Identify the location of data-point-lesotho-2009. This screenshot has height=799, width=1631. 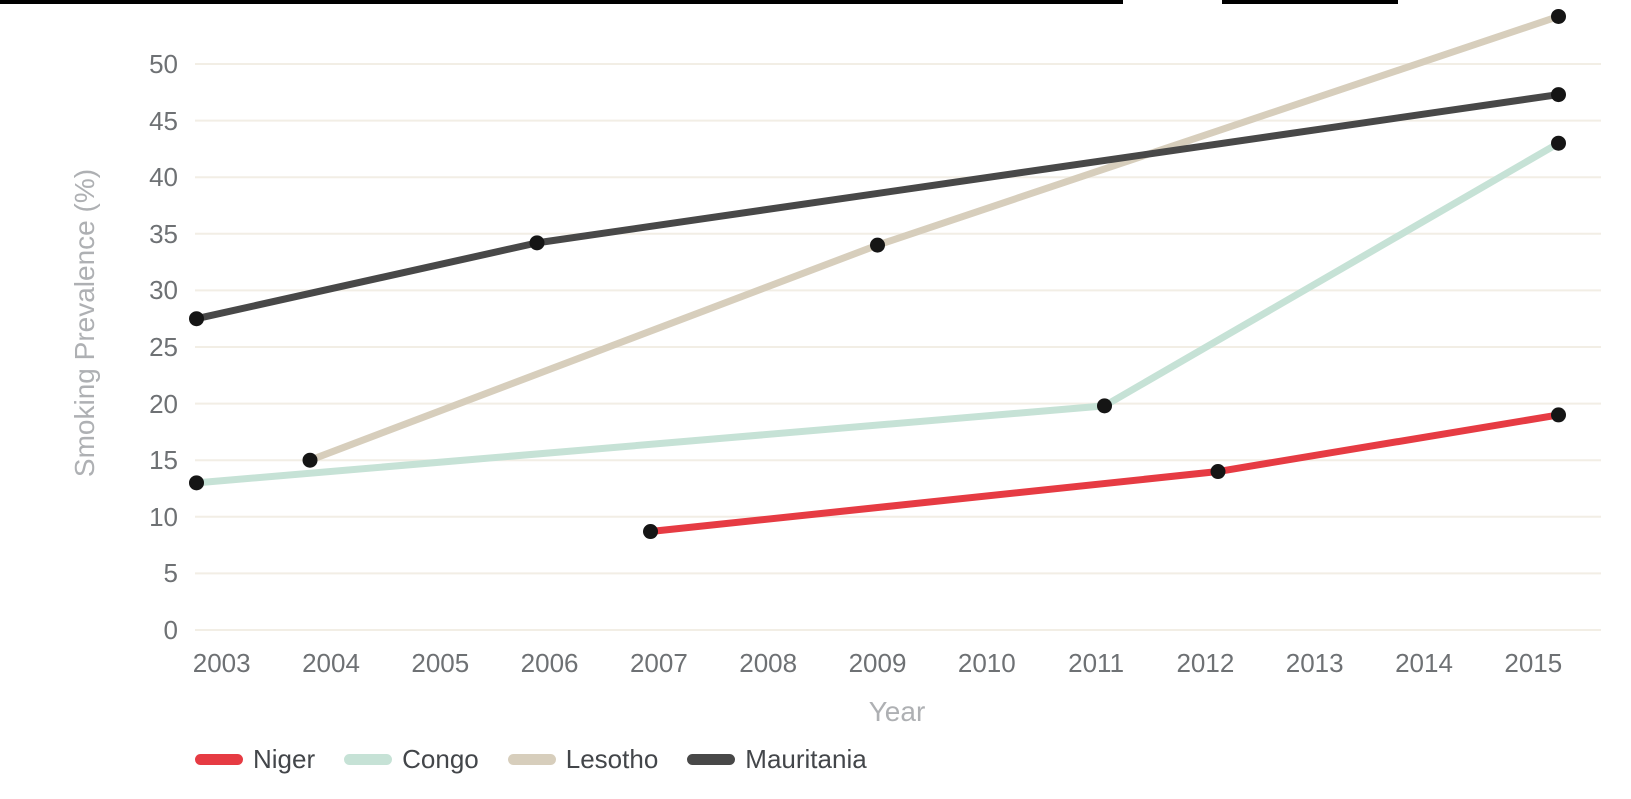
(877, 245).